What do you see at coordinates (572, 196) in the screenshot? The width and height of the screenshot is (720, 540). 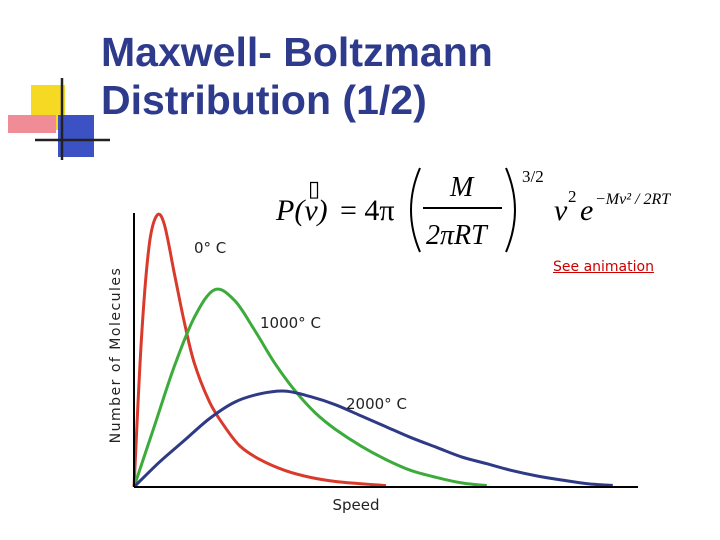 I see `formula-v-exponent: 2` at bounding box center [572, 196].